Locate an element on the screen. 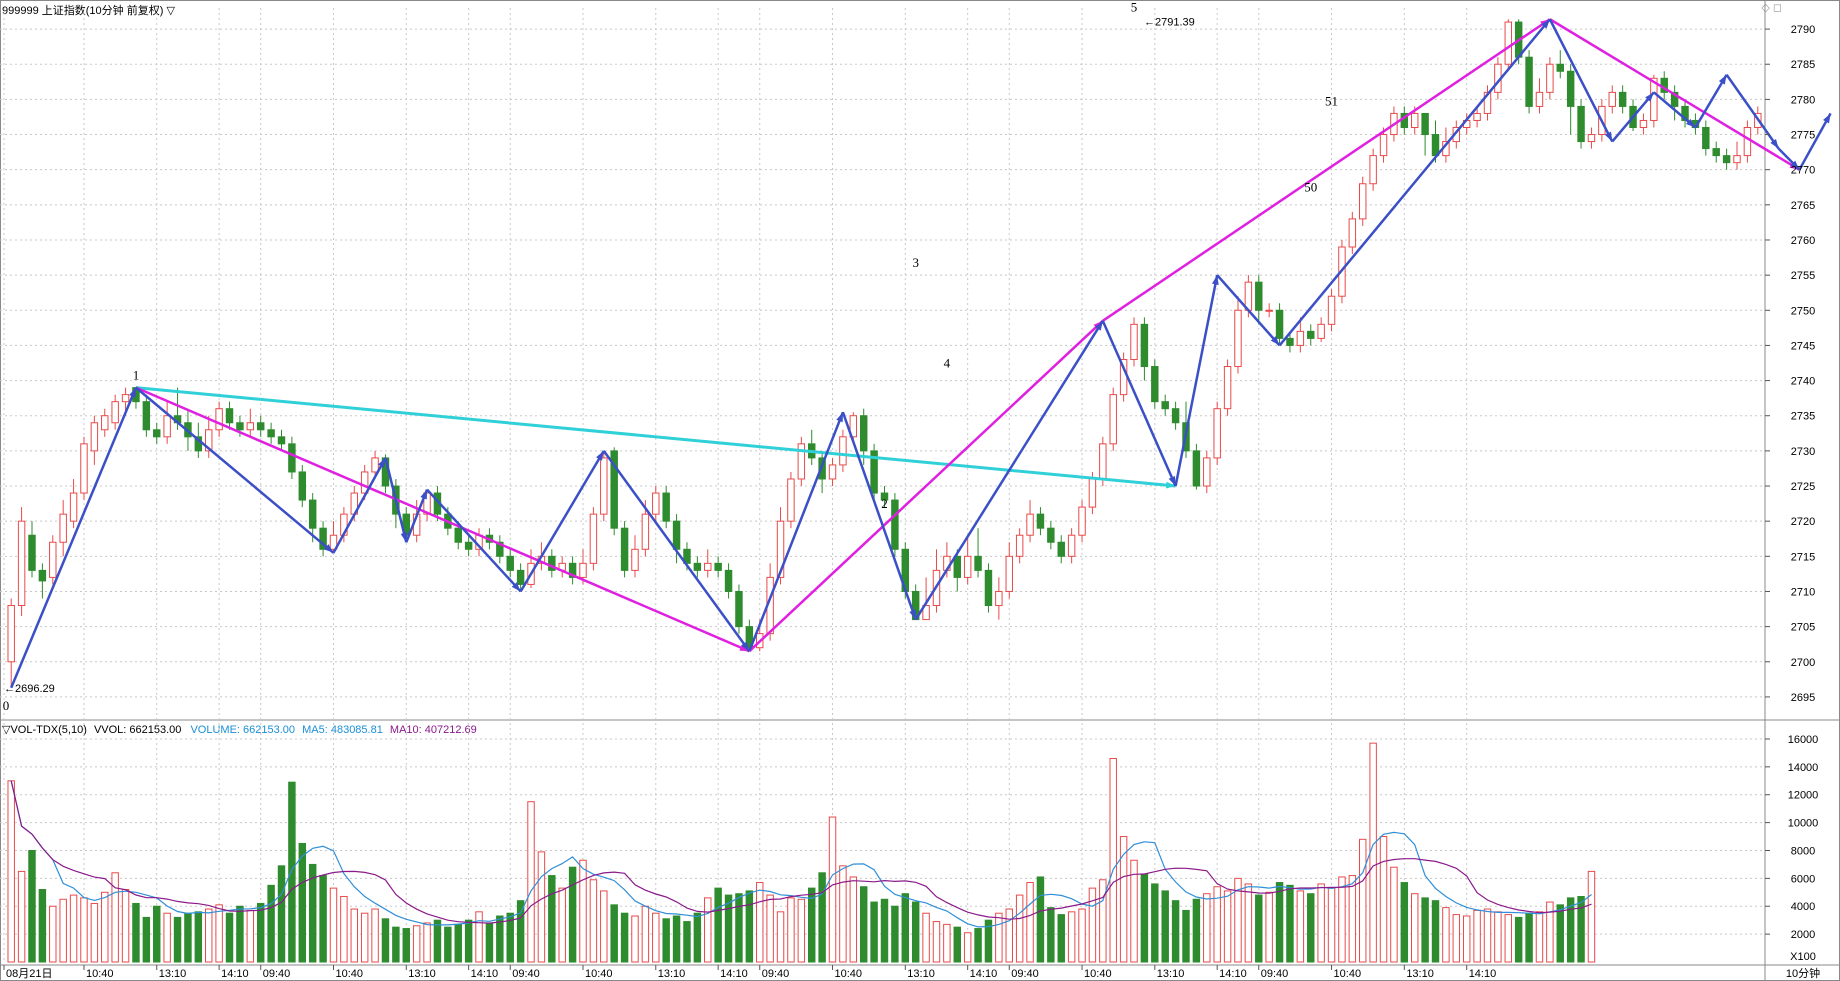 The width and height of the screenshot is (1840, 981). price-tick-label: 2785 is located at coordinates (1803, 65).